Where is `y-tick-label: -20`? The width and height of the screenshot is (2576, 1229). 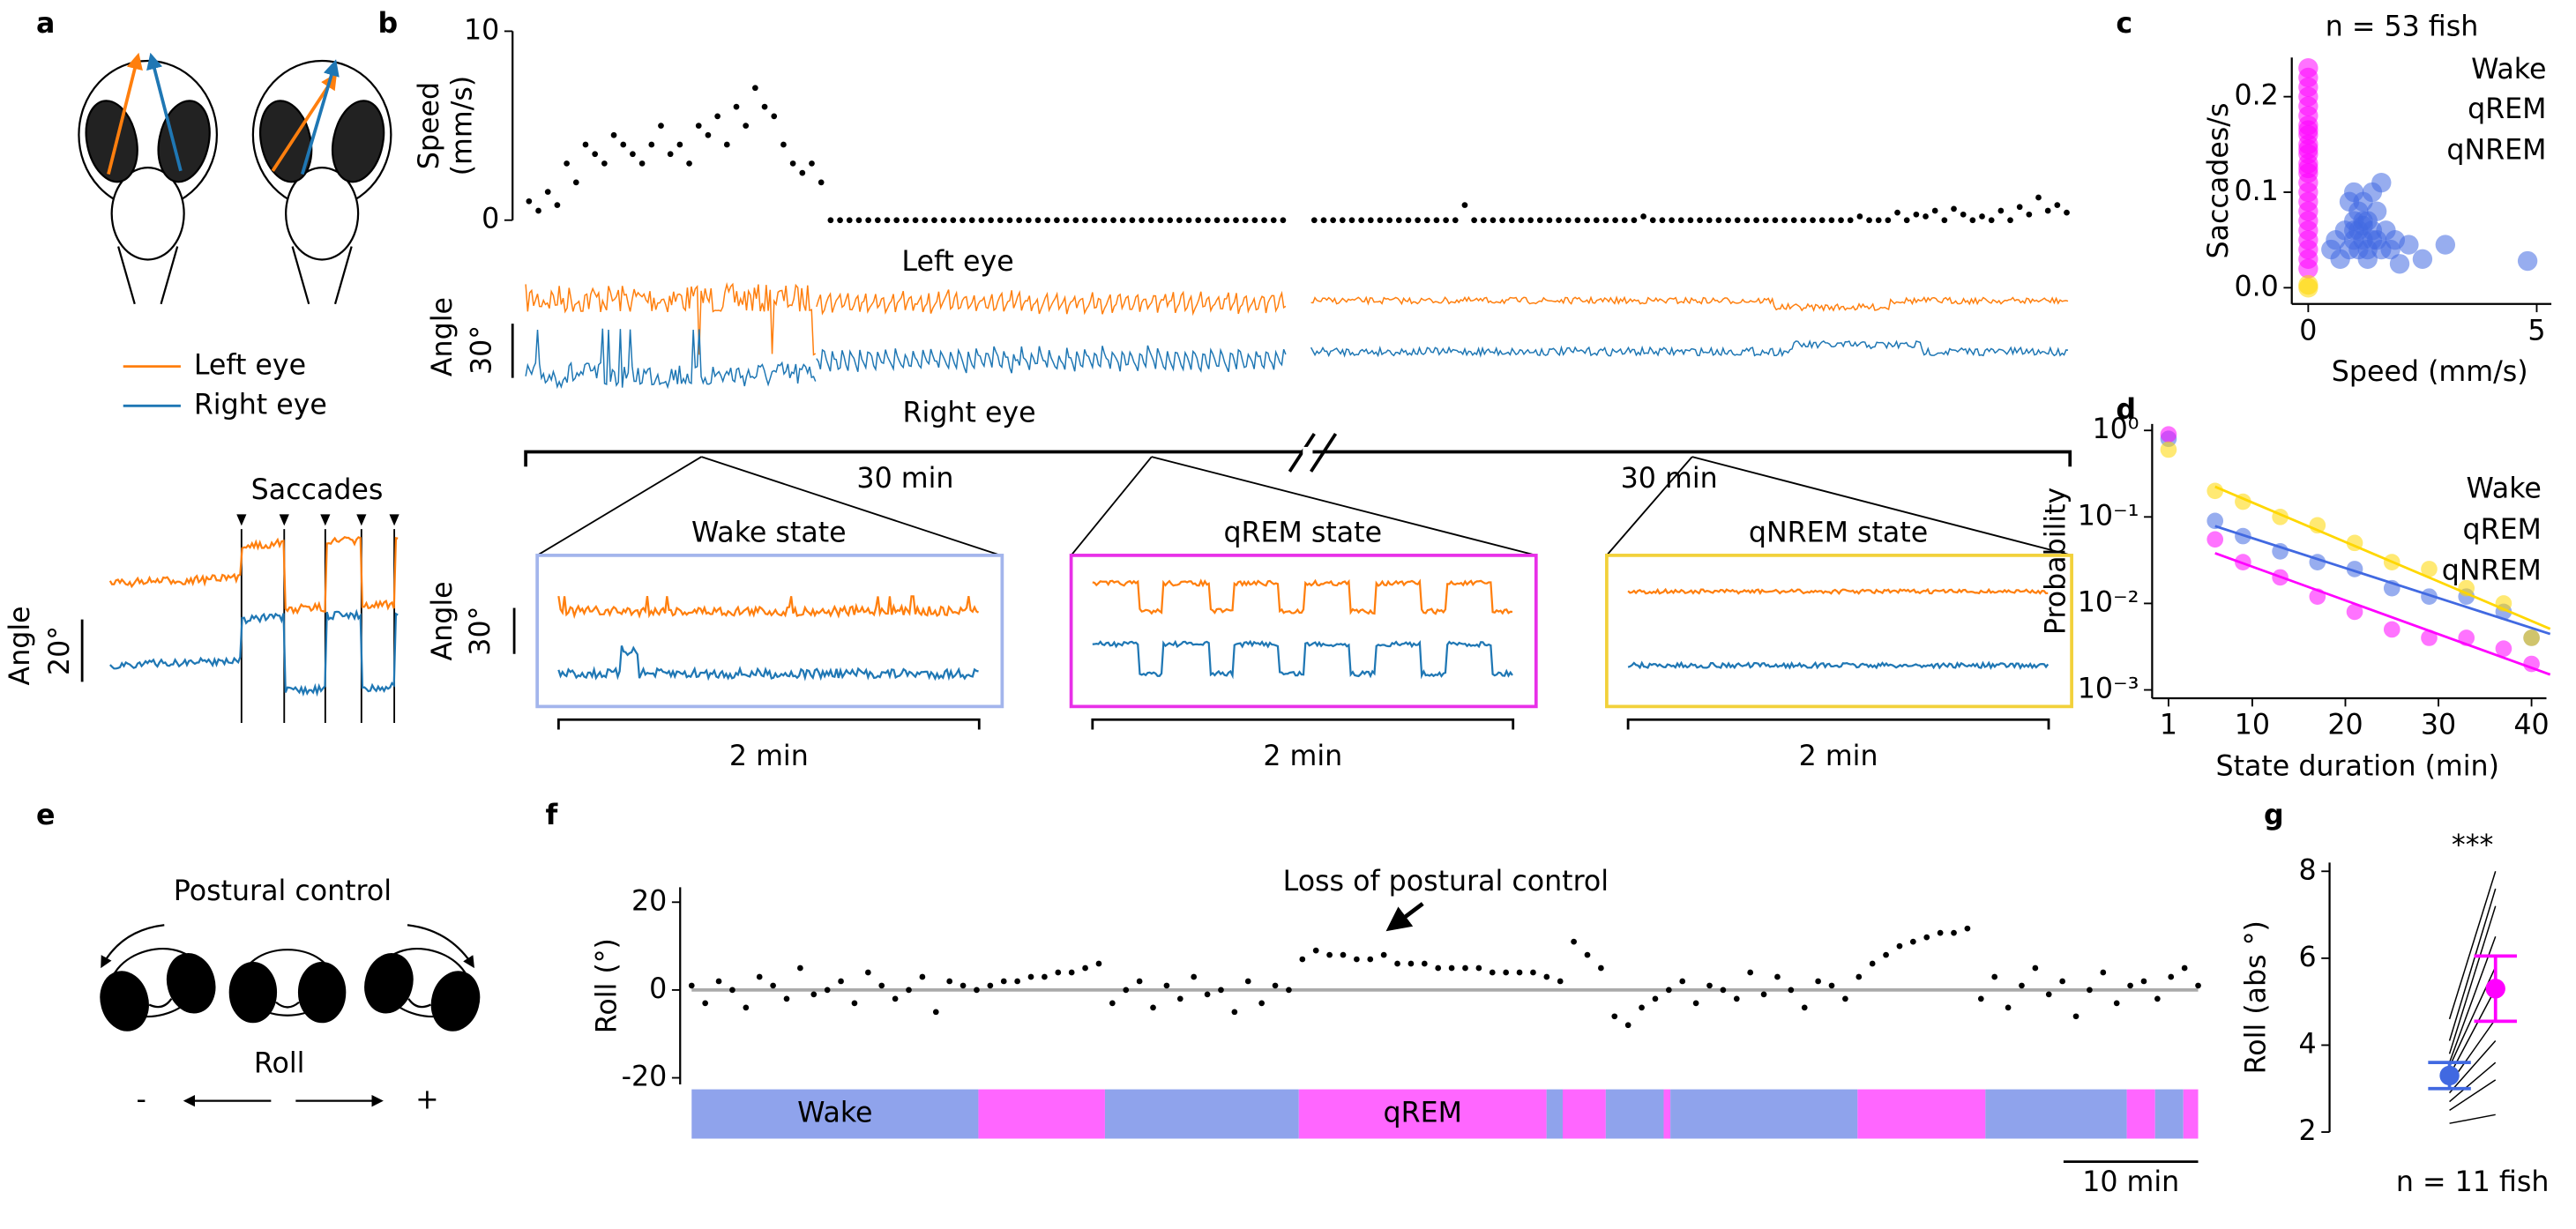 y-tick-label: -20 is located at coordinates (645, 1077).